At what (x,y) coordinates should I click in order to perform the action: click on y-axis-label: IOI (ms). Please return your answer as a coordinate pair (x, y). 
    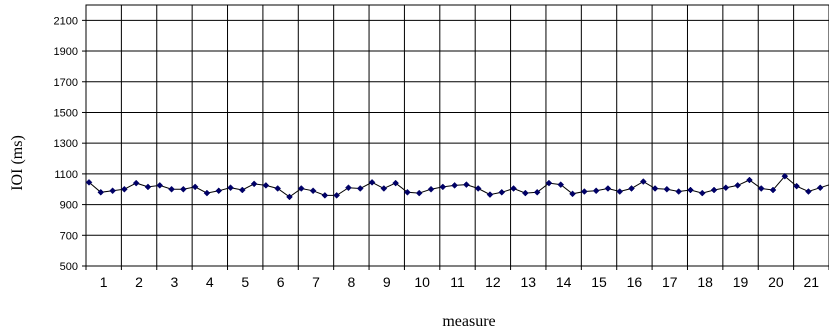
    Looking at the image, I should click on (17, 163).